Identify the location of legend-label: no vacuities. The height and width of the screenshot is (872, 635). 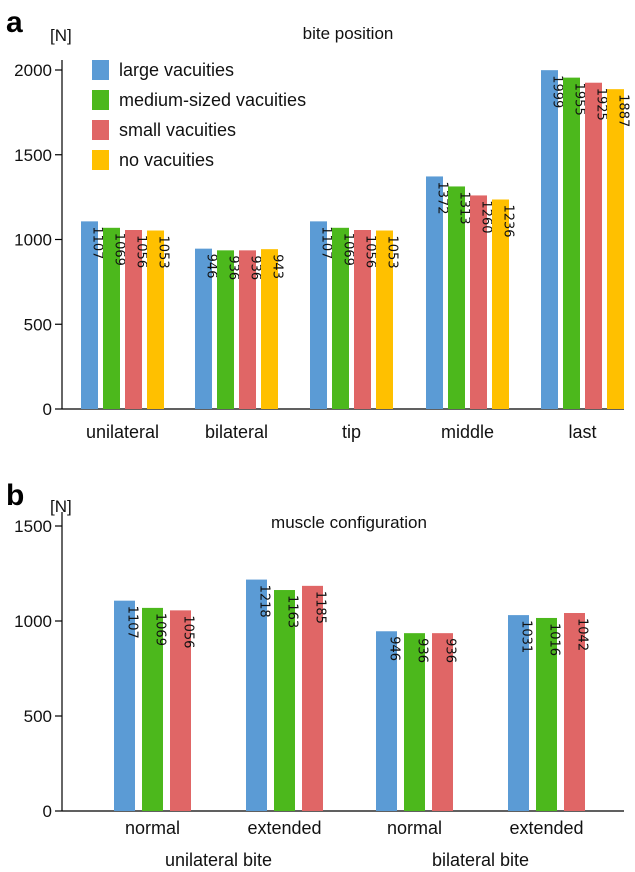
(166, 160).